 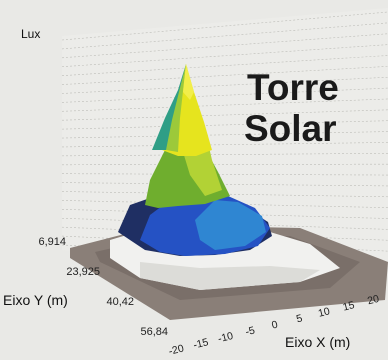 I want to click on x-tick-label: 10, so click(x=324, y=312).